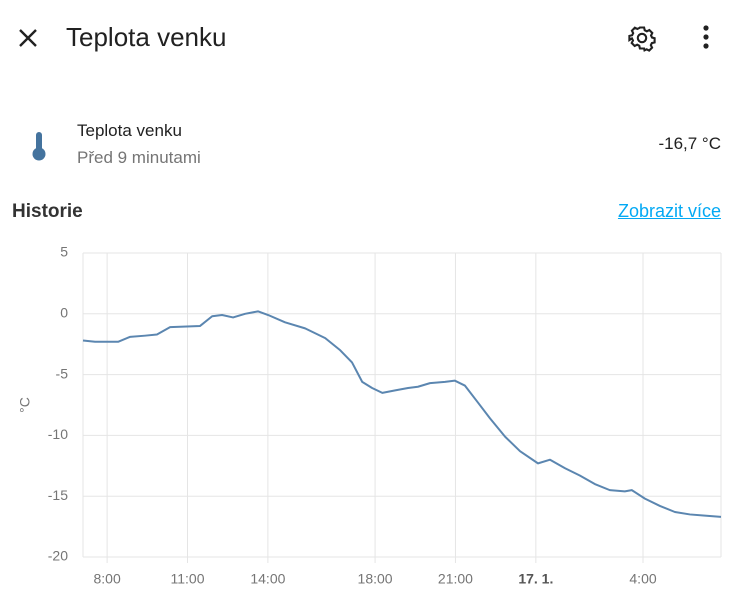 The height and width of the screenshot is (615, 739). I want to click on settings-button, so click(642, 38).